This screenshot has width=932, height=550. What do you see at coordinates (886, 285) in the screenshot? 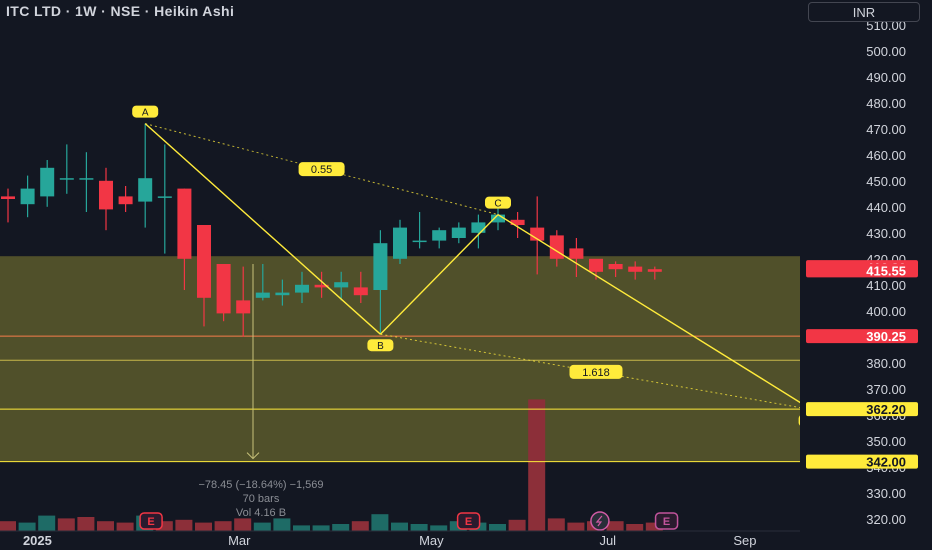
I see `price-tick-label: 410.00` at bounding box center [886, 285].